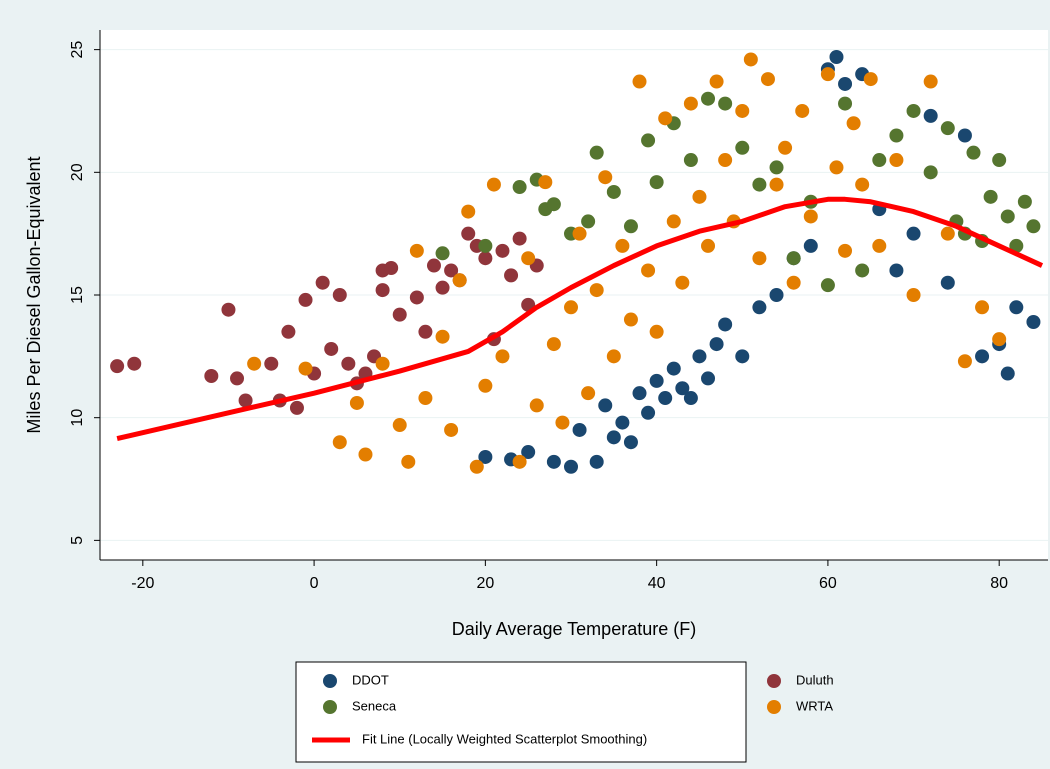 The image size is (1050, 769). I want to click on y-tick-label: 25, so click(77, 50).